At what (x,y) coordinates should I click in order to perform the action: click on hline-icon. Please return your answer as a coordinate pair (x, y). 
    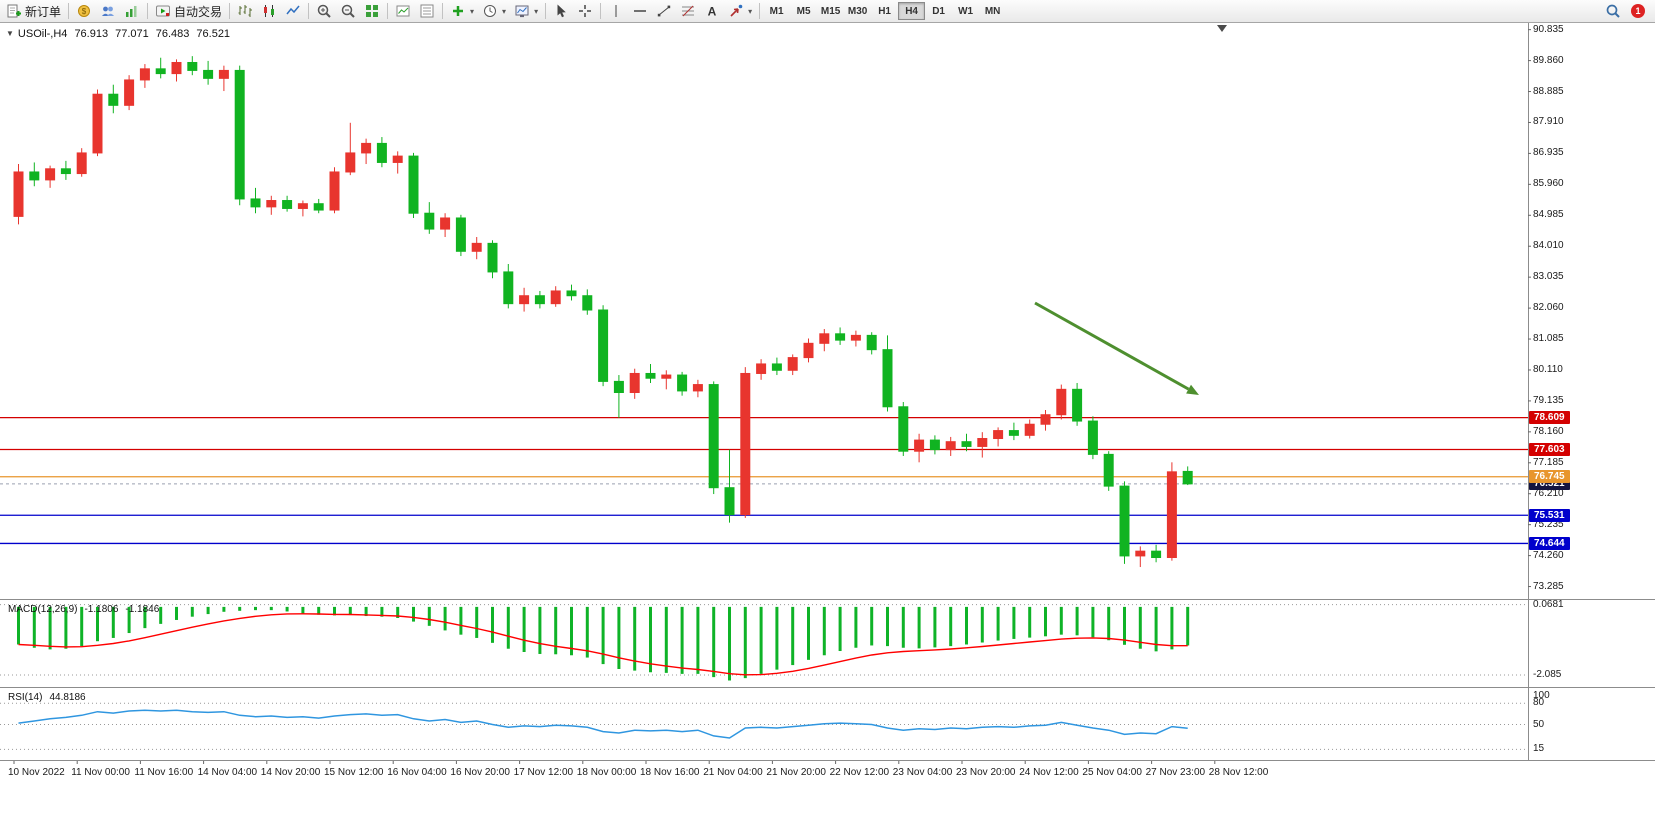
    Looking at the image, I should click on (640, 11).